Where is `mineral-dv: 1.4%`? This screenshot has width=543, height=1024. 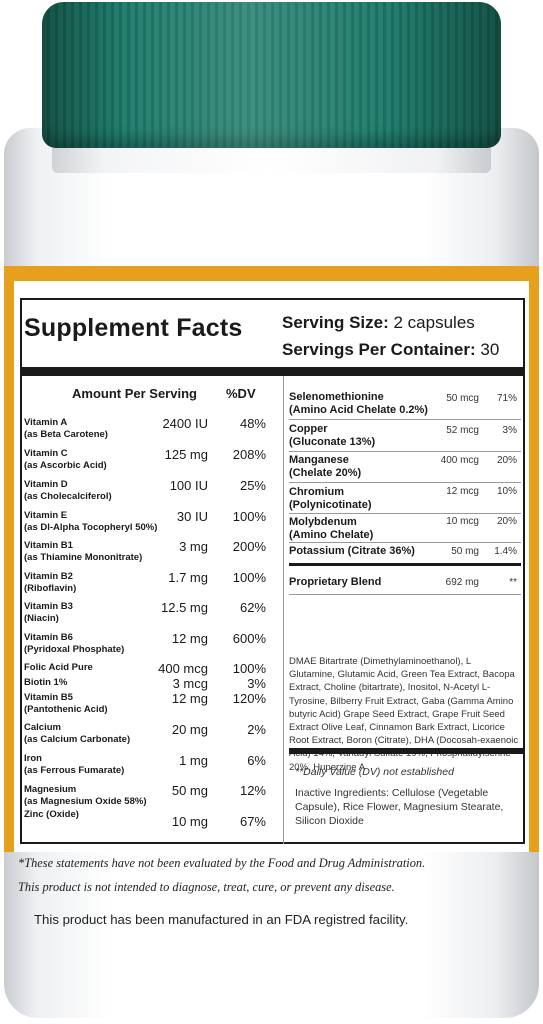
mineral-dv: 1.4% is located at coordinates (505, 551).